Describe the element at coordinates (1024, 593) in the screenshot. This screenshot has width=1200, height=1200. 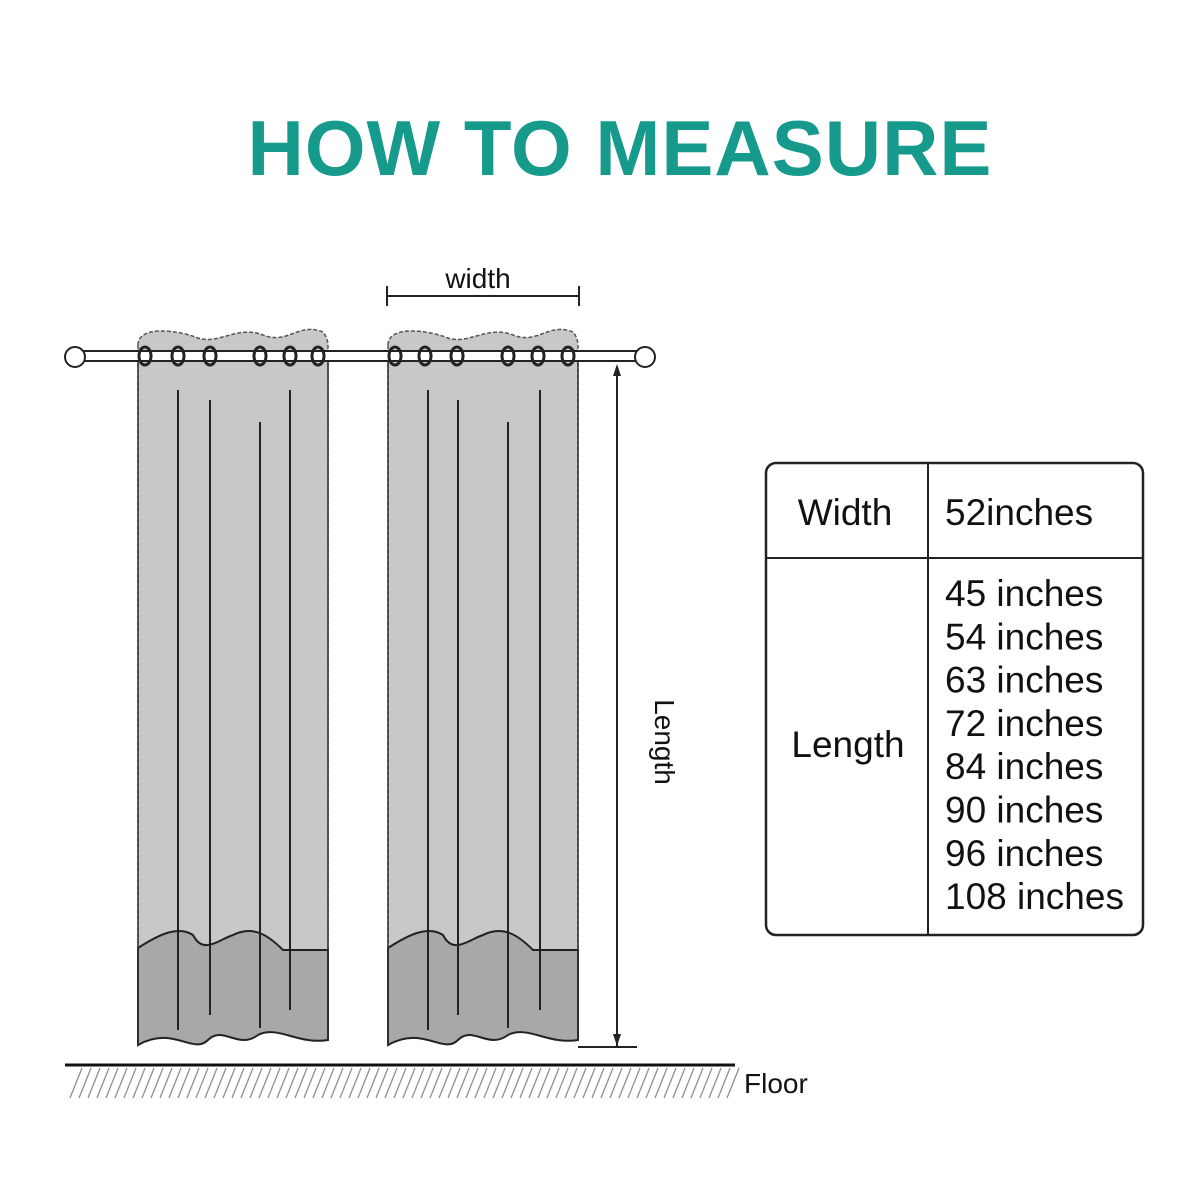
I see `length-value: 45 inches` at that location.